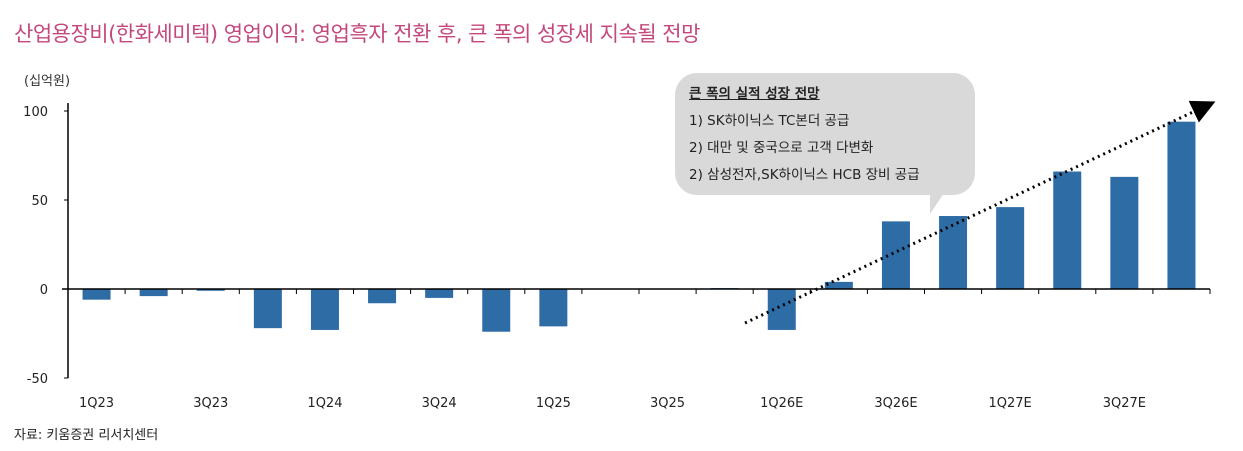 This screenshot has height=451, width=1243. I want to click on callout-line: 2) 삼성전자,SK하이닉스 HCB 장비 공급, so click(804, 175).